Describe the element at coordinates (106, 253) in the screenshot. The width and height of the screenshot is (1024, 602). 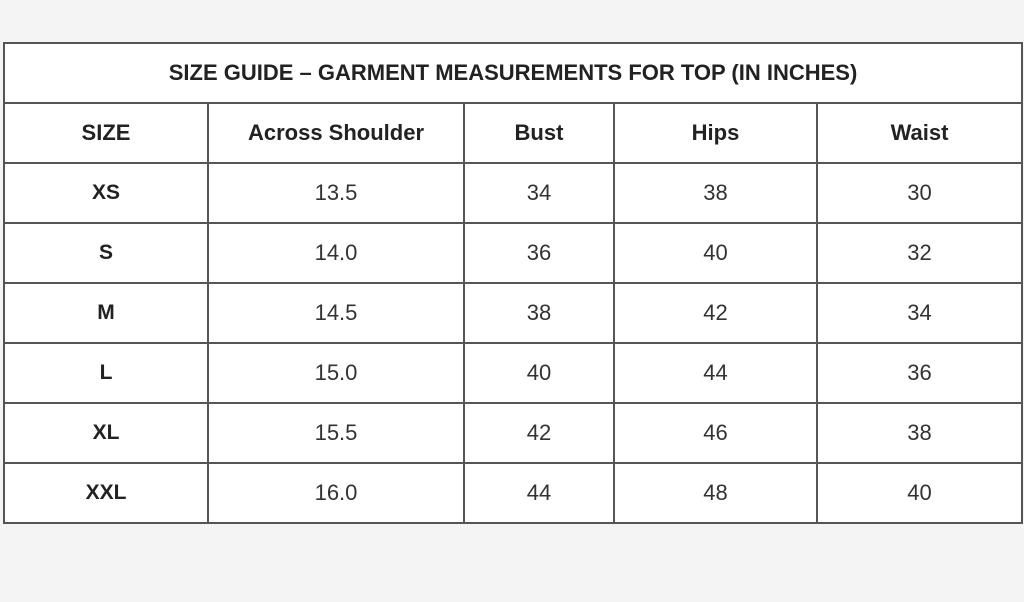
I see `size-cell: S` at that location.